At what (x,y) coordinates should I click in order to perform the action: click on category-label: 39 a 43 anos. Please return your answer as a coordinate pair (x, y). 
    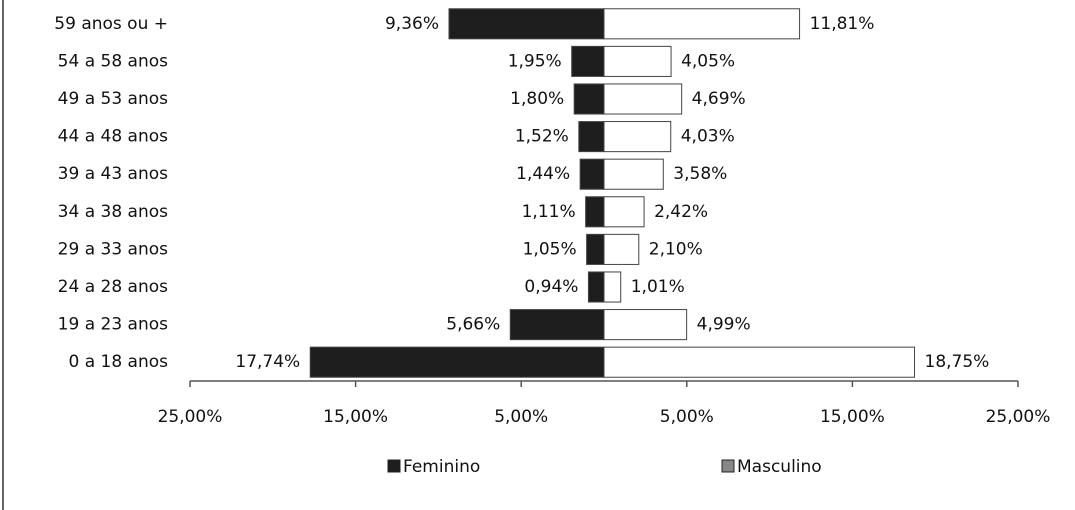
    Looking at the image, I should click on (113, 174).